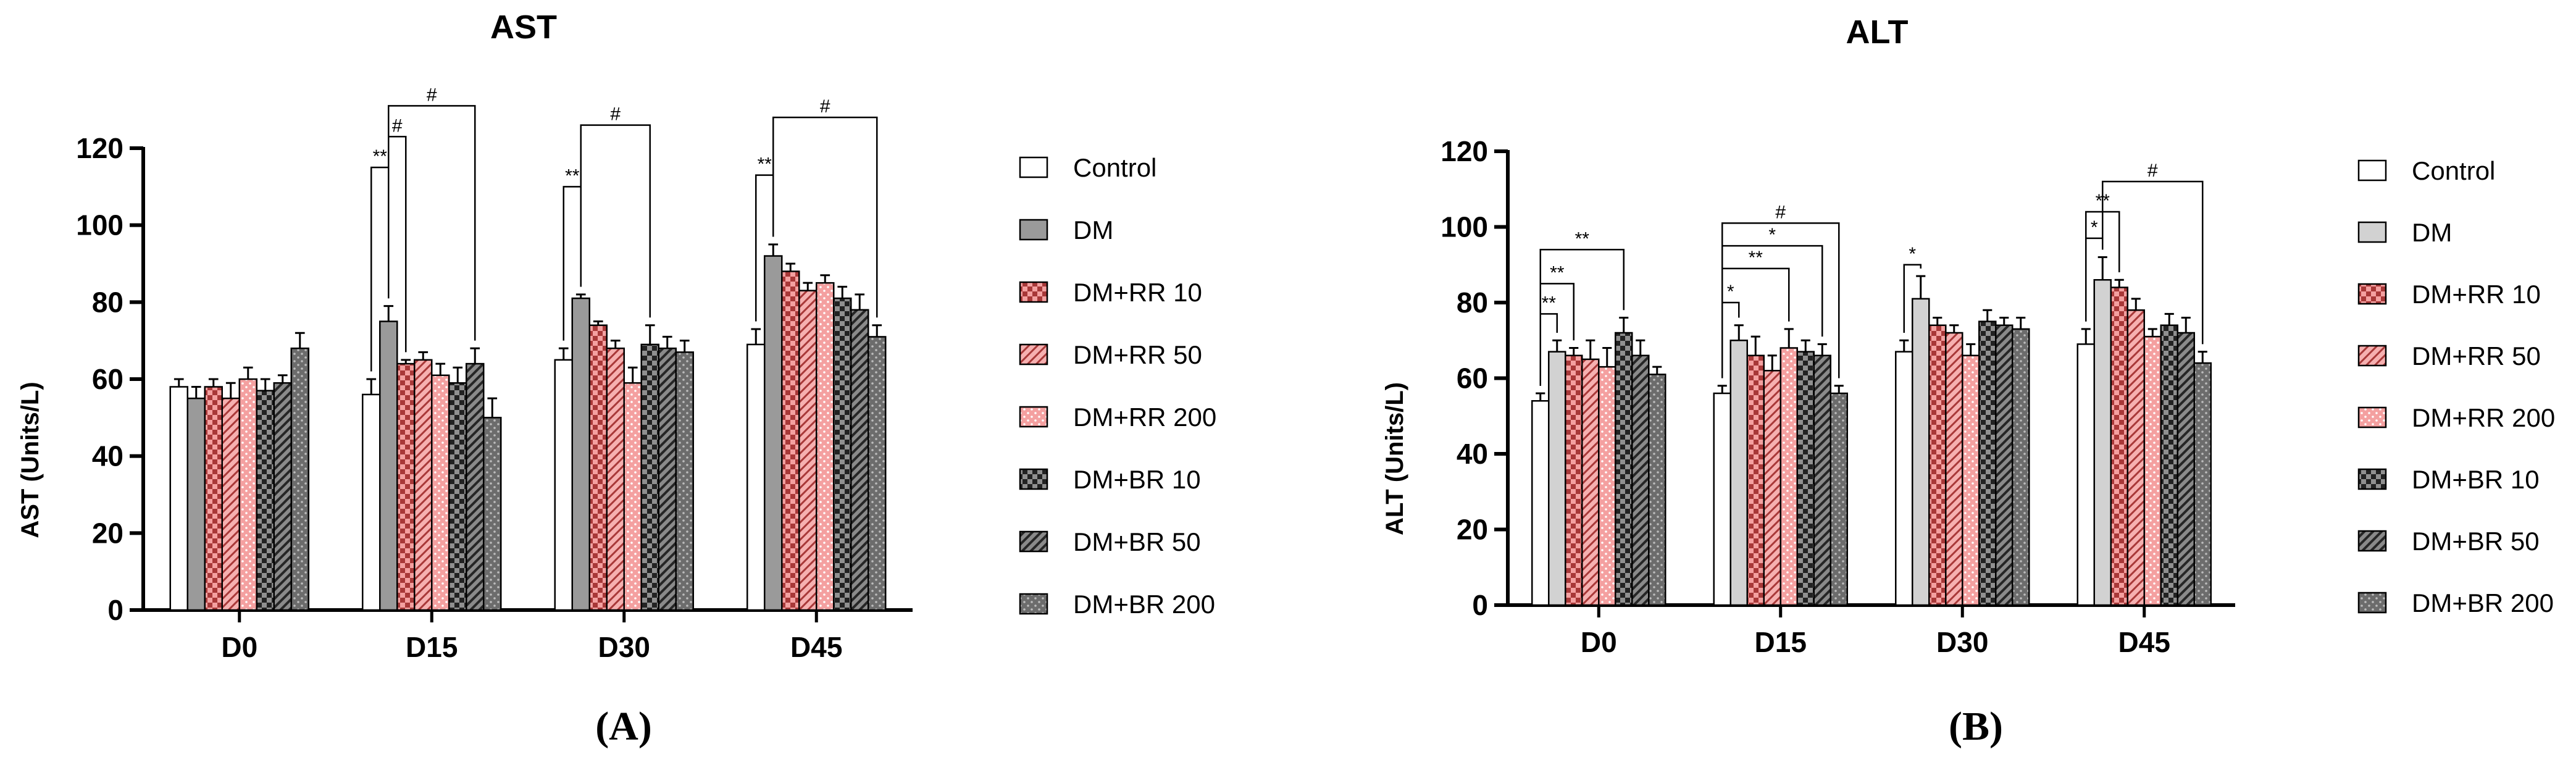  What do you see at coordinates (523, 27) in the screenshot?
I see `chart-title: AST` at bounding box center [523, 27].